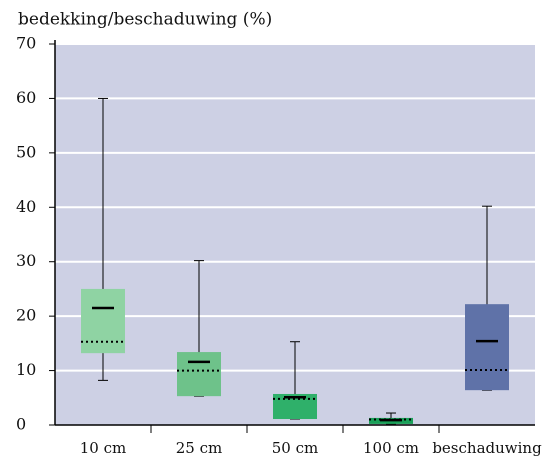 This screenshot has height=466, width=550. Describe the element at coordinates (26, 43) in the screenshot. I see `y-tick-label: 70` at that location.